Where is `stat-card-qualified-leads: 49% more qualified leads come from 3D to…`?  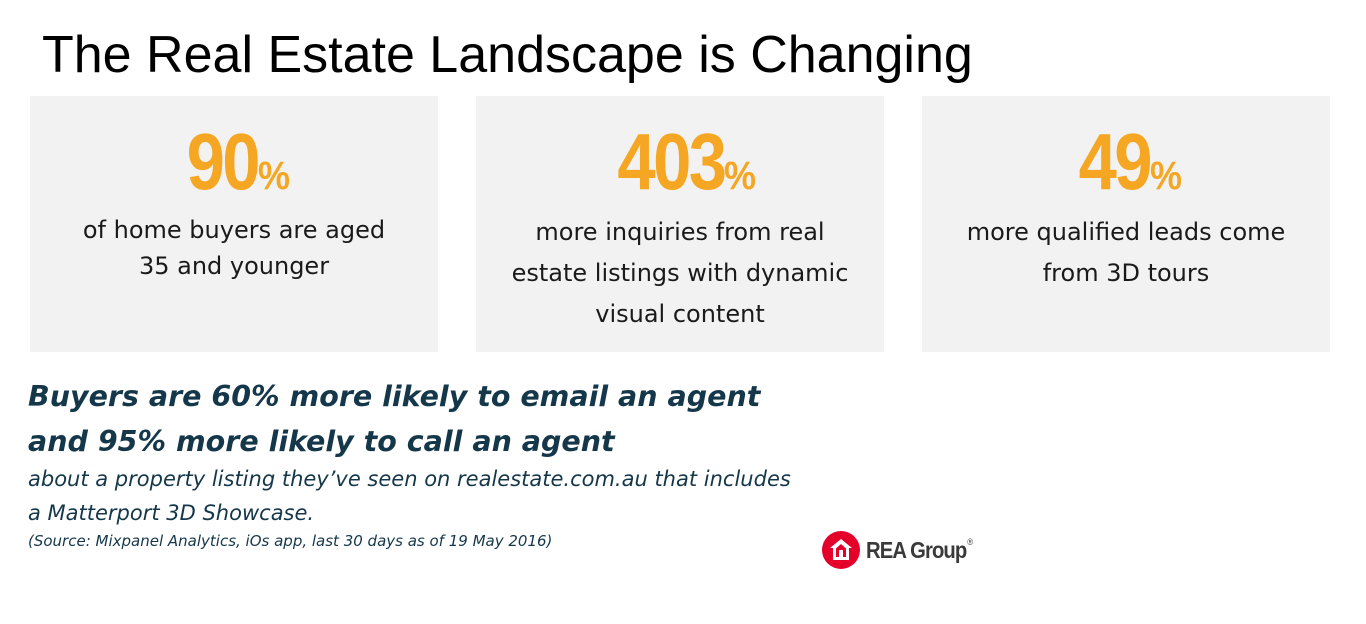 stat-card-qualified-leads: 49% more qualified leads come from 3D to… is located at coordinates (1126, 224).